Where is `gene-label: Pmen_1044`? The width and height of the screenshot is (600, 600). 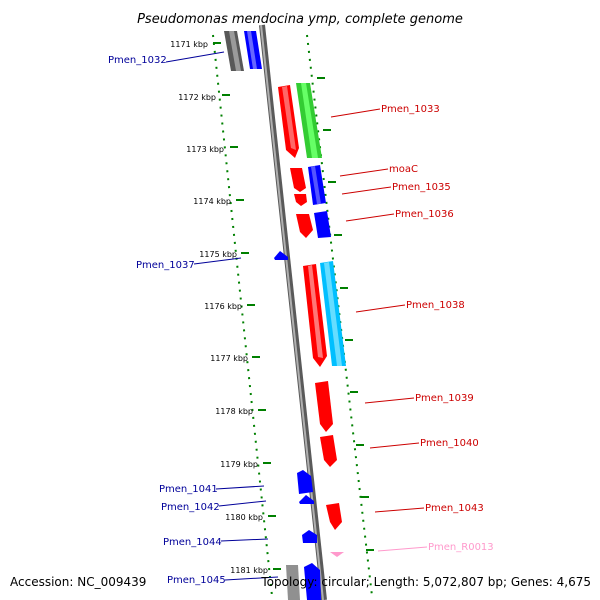 gene-label: Pmen_1044 is located at coordinates (192, 542).